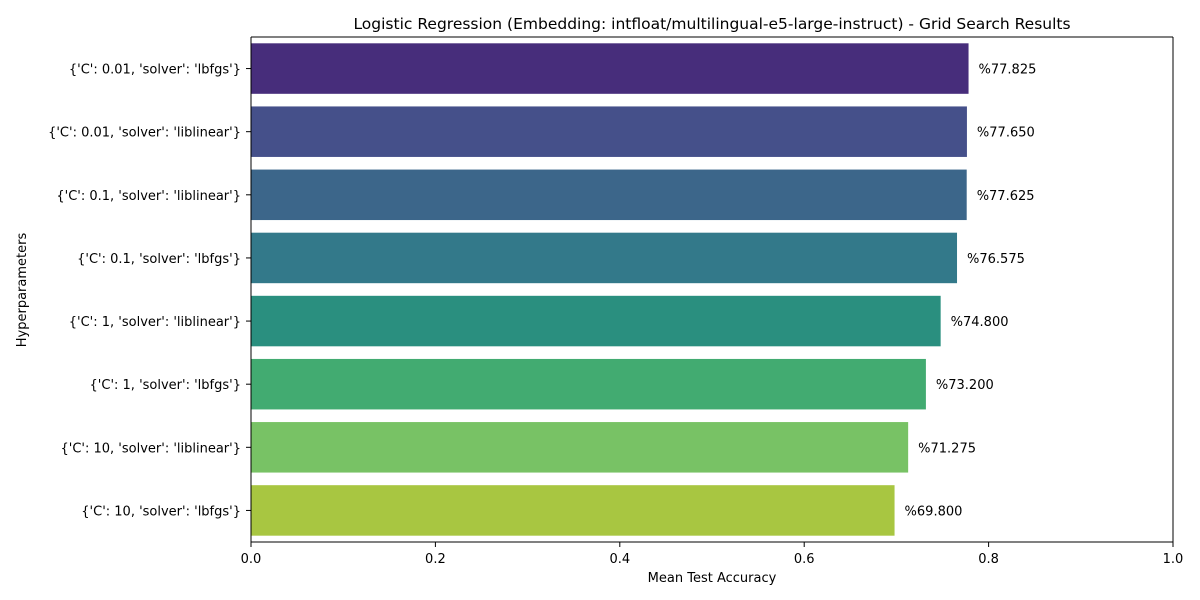 The width and height of the screenshot is (1200, 600). What do you see at coordinates (1006, 196) in the screenshot?
I see `bar-value-label: %77.625` at bounding box center [1006, 196].